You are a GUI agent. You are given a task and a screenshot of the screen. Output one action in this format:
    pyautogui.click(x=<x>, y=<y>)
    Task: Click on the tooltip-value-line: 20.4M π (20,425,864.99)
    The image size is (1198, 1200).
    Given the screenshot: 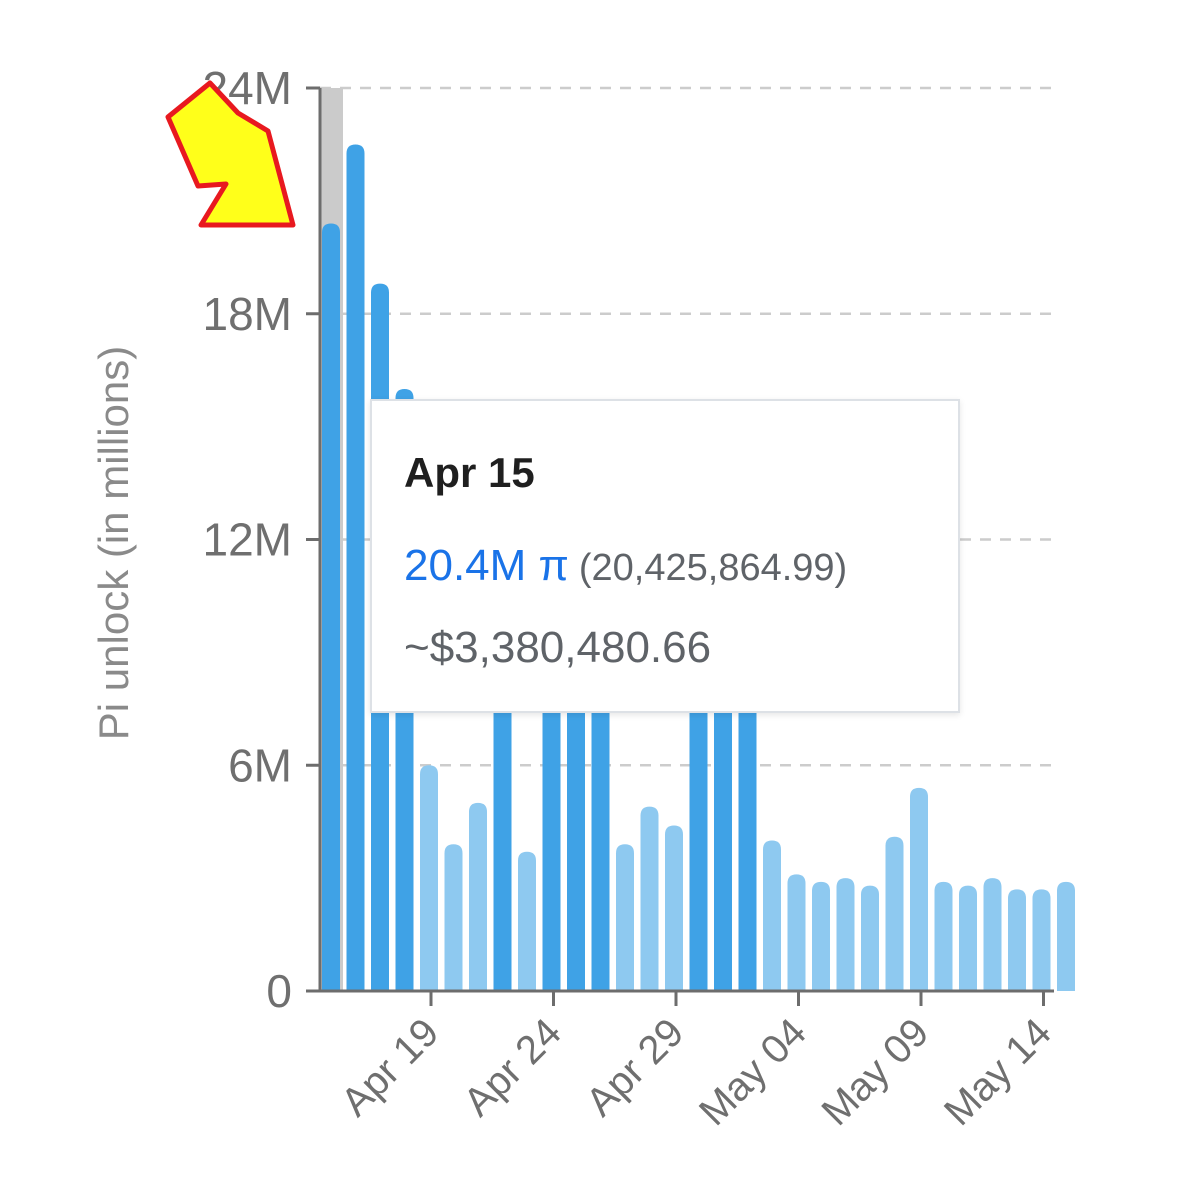 What is the action you would take?
    pyautogui.click(x=625, y=566)
    